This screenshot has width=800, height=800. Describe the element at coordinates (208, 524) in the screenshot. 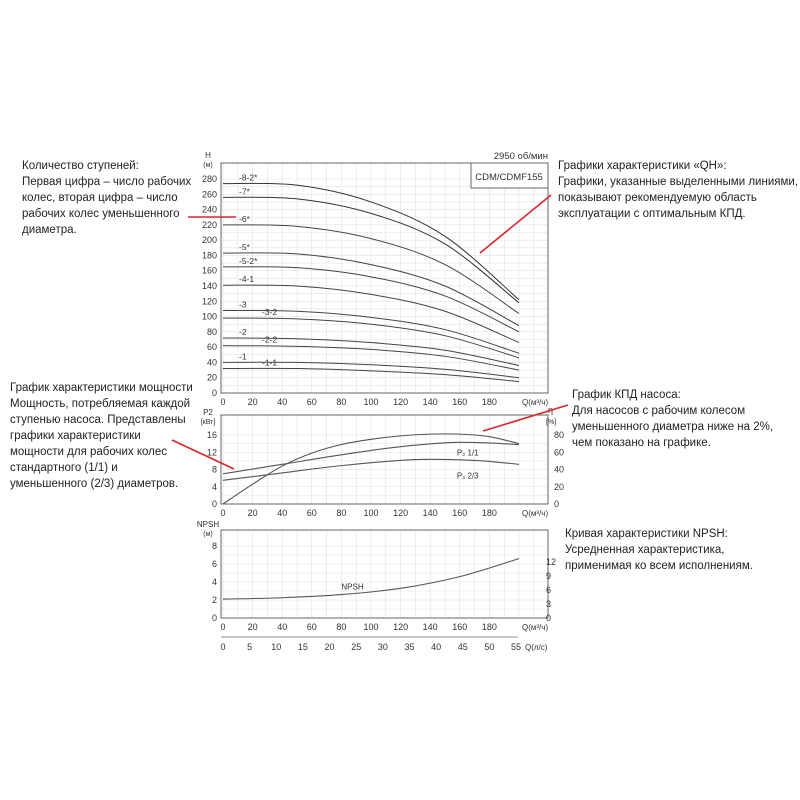

I see `y-axis-label: NPSH` at that location.